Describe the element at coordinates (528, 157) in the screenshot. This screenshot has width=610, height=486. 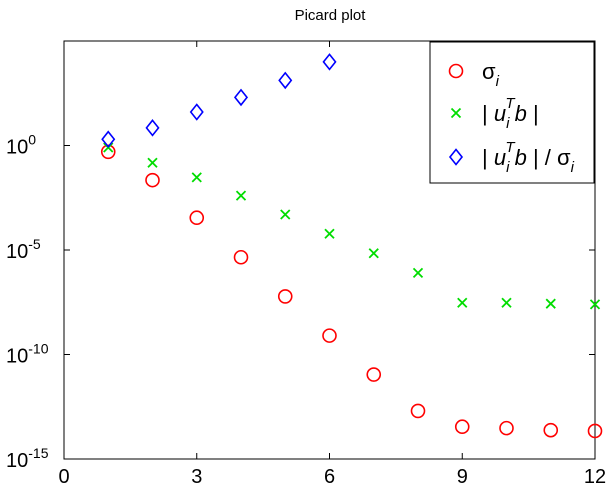
I see `legend-label: | uiTb | / σi` at that location.